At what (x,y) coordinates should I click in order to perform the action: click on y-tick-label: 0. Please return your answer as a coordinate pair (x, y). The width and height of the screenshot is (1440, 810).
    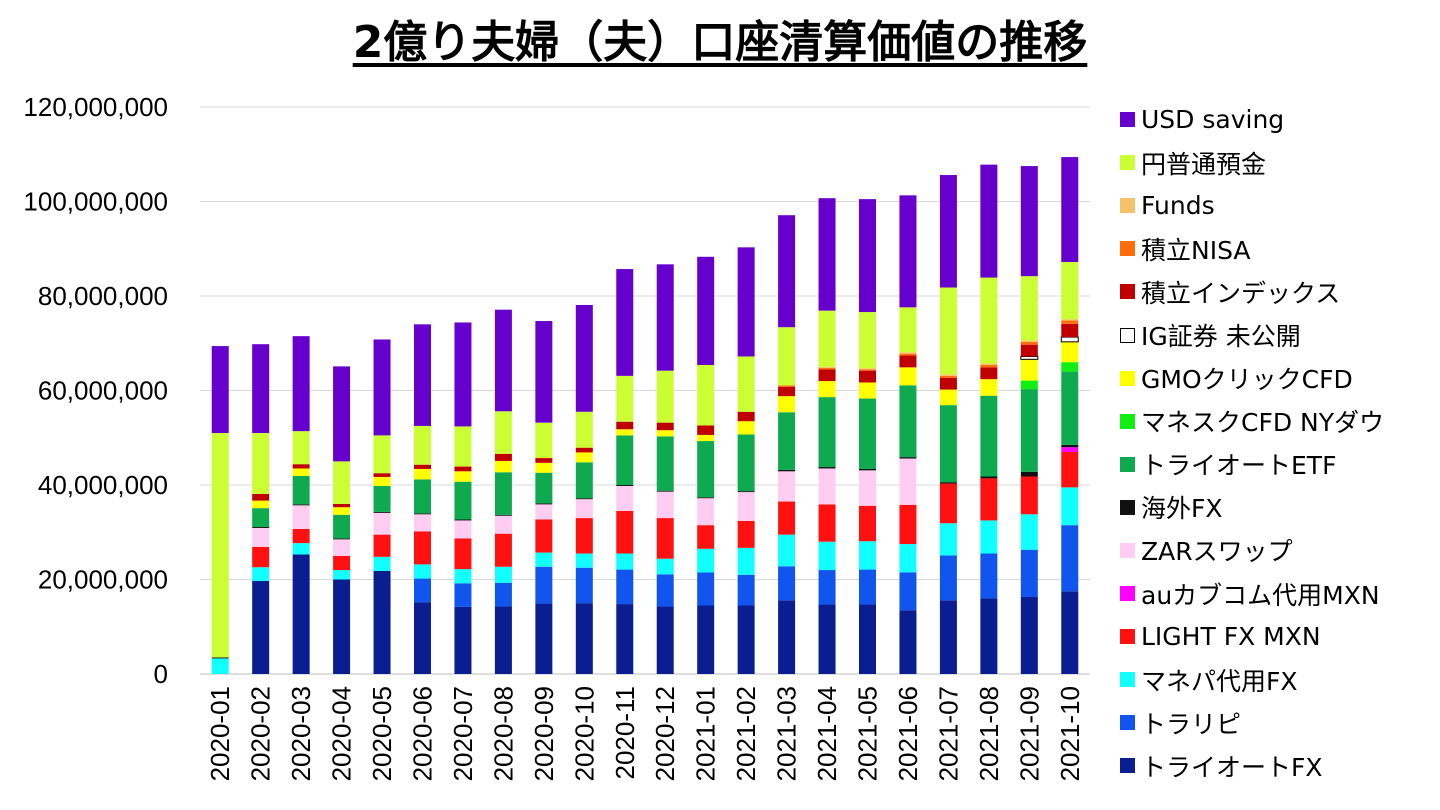
    Looking at the image, I should click on (161, 674).